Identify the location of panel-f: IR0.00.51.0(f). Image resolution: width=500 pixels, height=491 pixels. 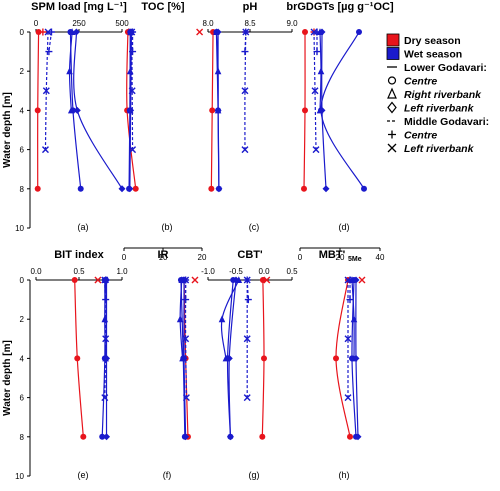
(178, 364).